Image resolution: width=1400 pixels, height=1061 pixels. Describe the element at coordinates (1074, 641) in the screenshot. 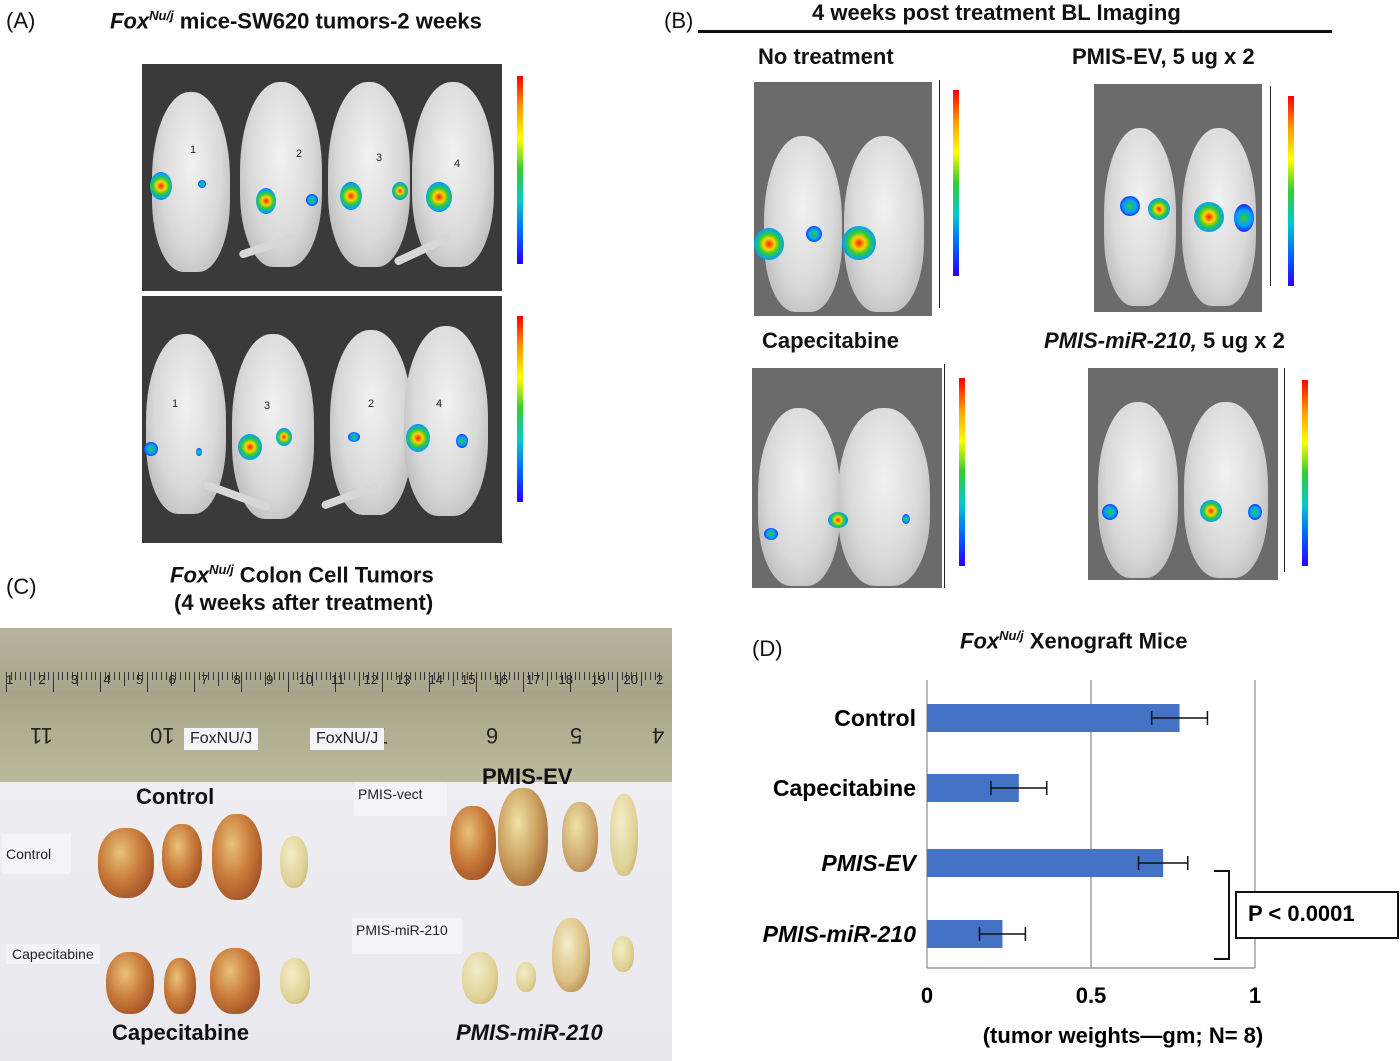

I see `chart-title: FoxNu/j Xenograft Mice` at that location.